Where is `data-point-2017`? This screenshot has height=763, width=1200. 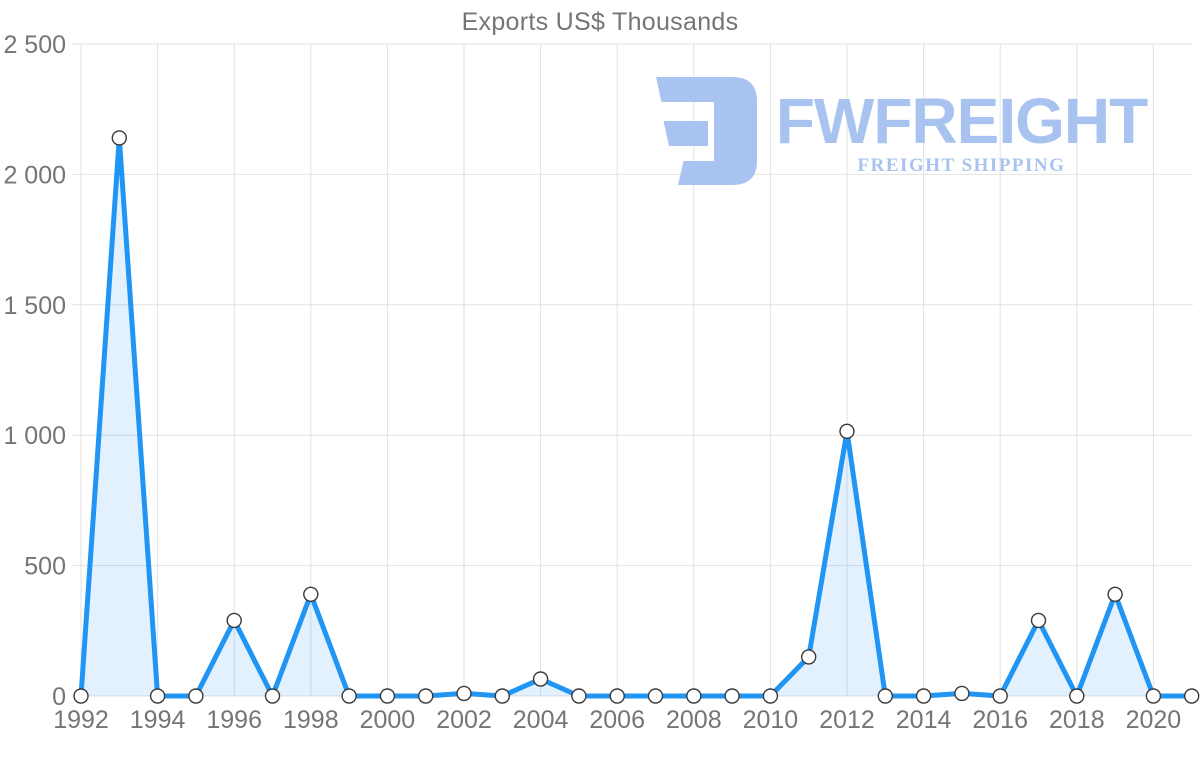
data-point-2017 is located at coordinates (1038, 620).